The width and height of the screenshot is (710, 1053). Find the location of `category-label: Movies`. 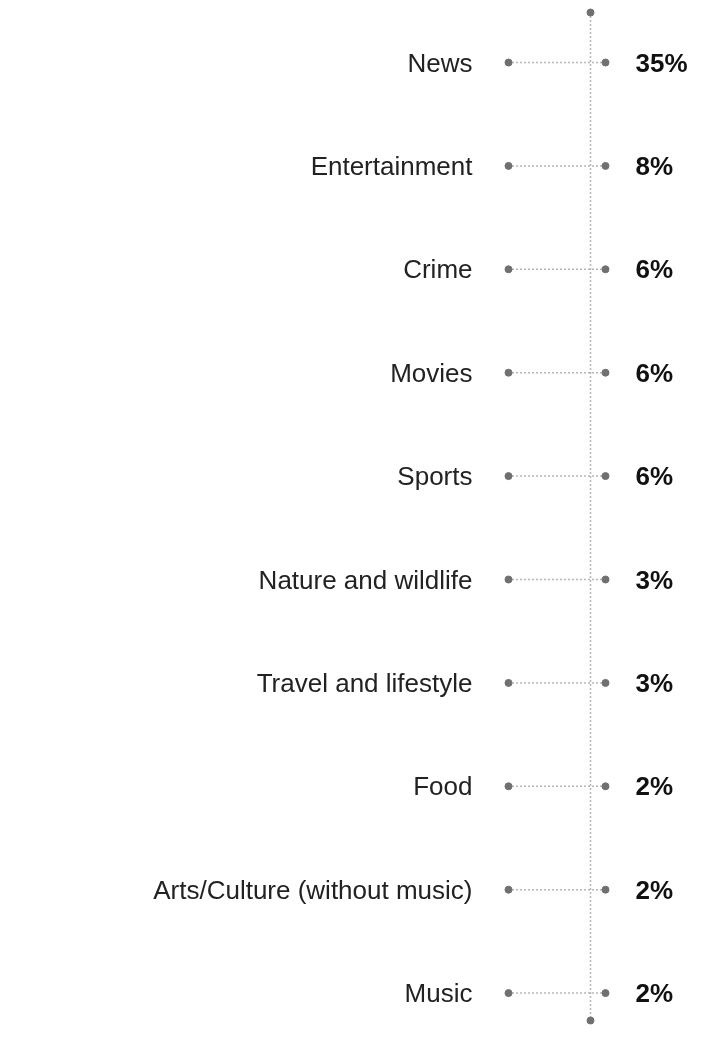

category-label: Movies is located at coordinates (431, 372).